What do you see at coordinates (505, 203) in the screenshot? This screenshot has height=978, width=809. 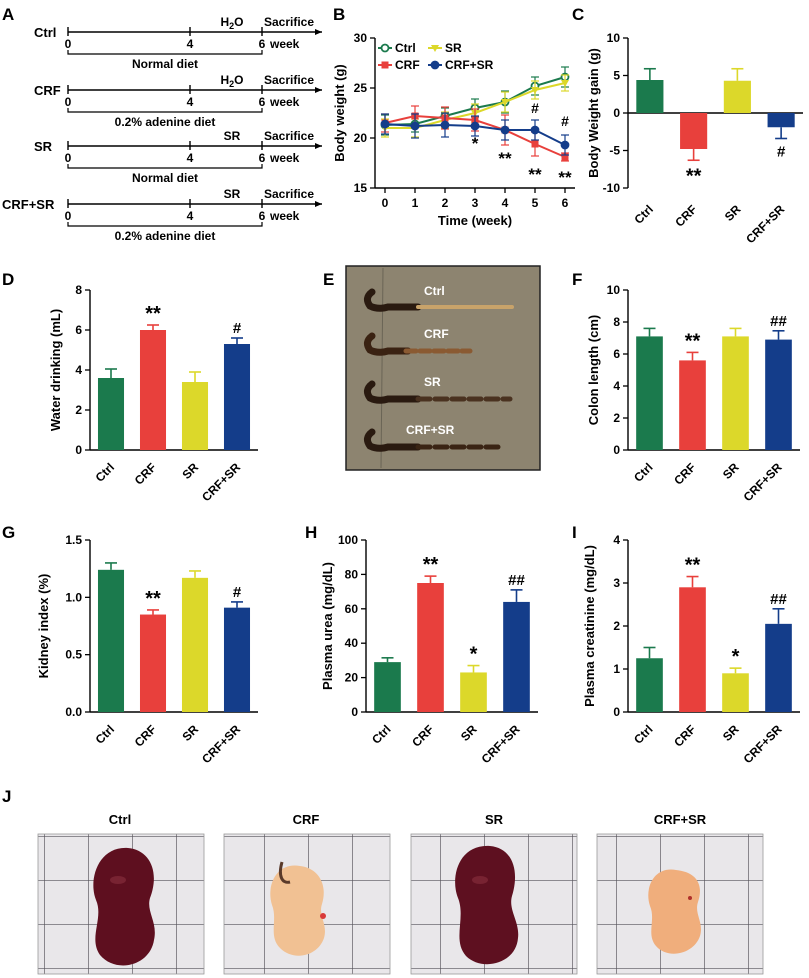 I see `x-tick-label: 4` at bounding box center [505, 203].